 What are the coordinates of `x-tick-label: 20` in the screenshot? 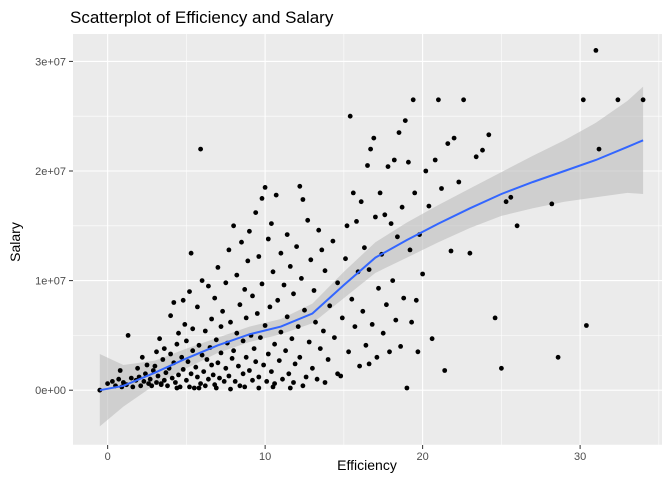 It's located at (422, 457).